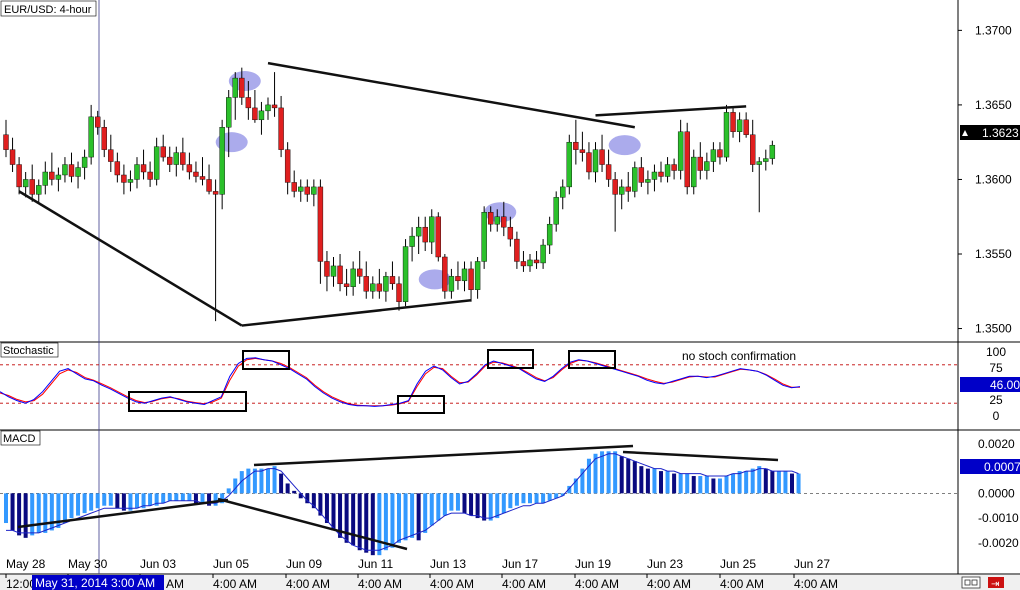 The height and width of the screenshot is (590, 1020). Describe the element at coordinates (665, 564) in the screenshot. I see `time-label-date: Jun 23` at that location.